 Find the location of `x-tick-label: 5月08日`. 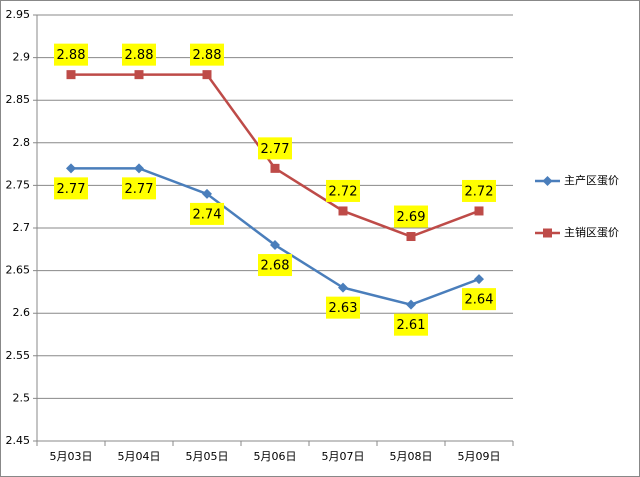

x-tick-label: 5月08日 is located at coordinates (411, 456).